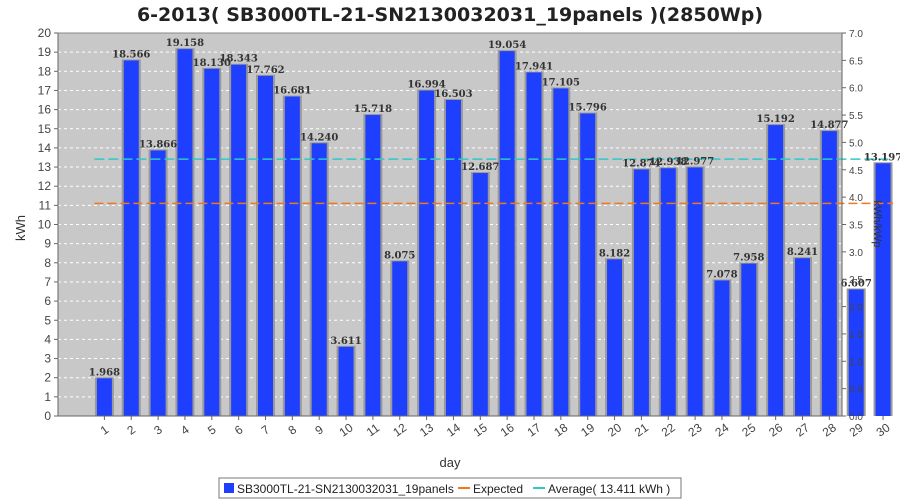 This screenshot has width=900, height=500. I want to click on y-tick-label: 13, so click(45, 167).